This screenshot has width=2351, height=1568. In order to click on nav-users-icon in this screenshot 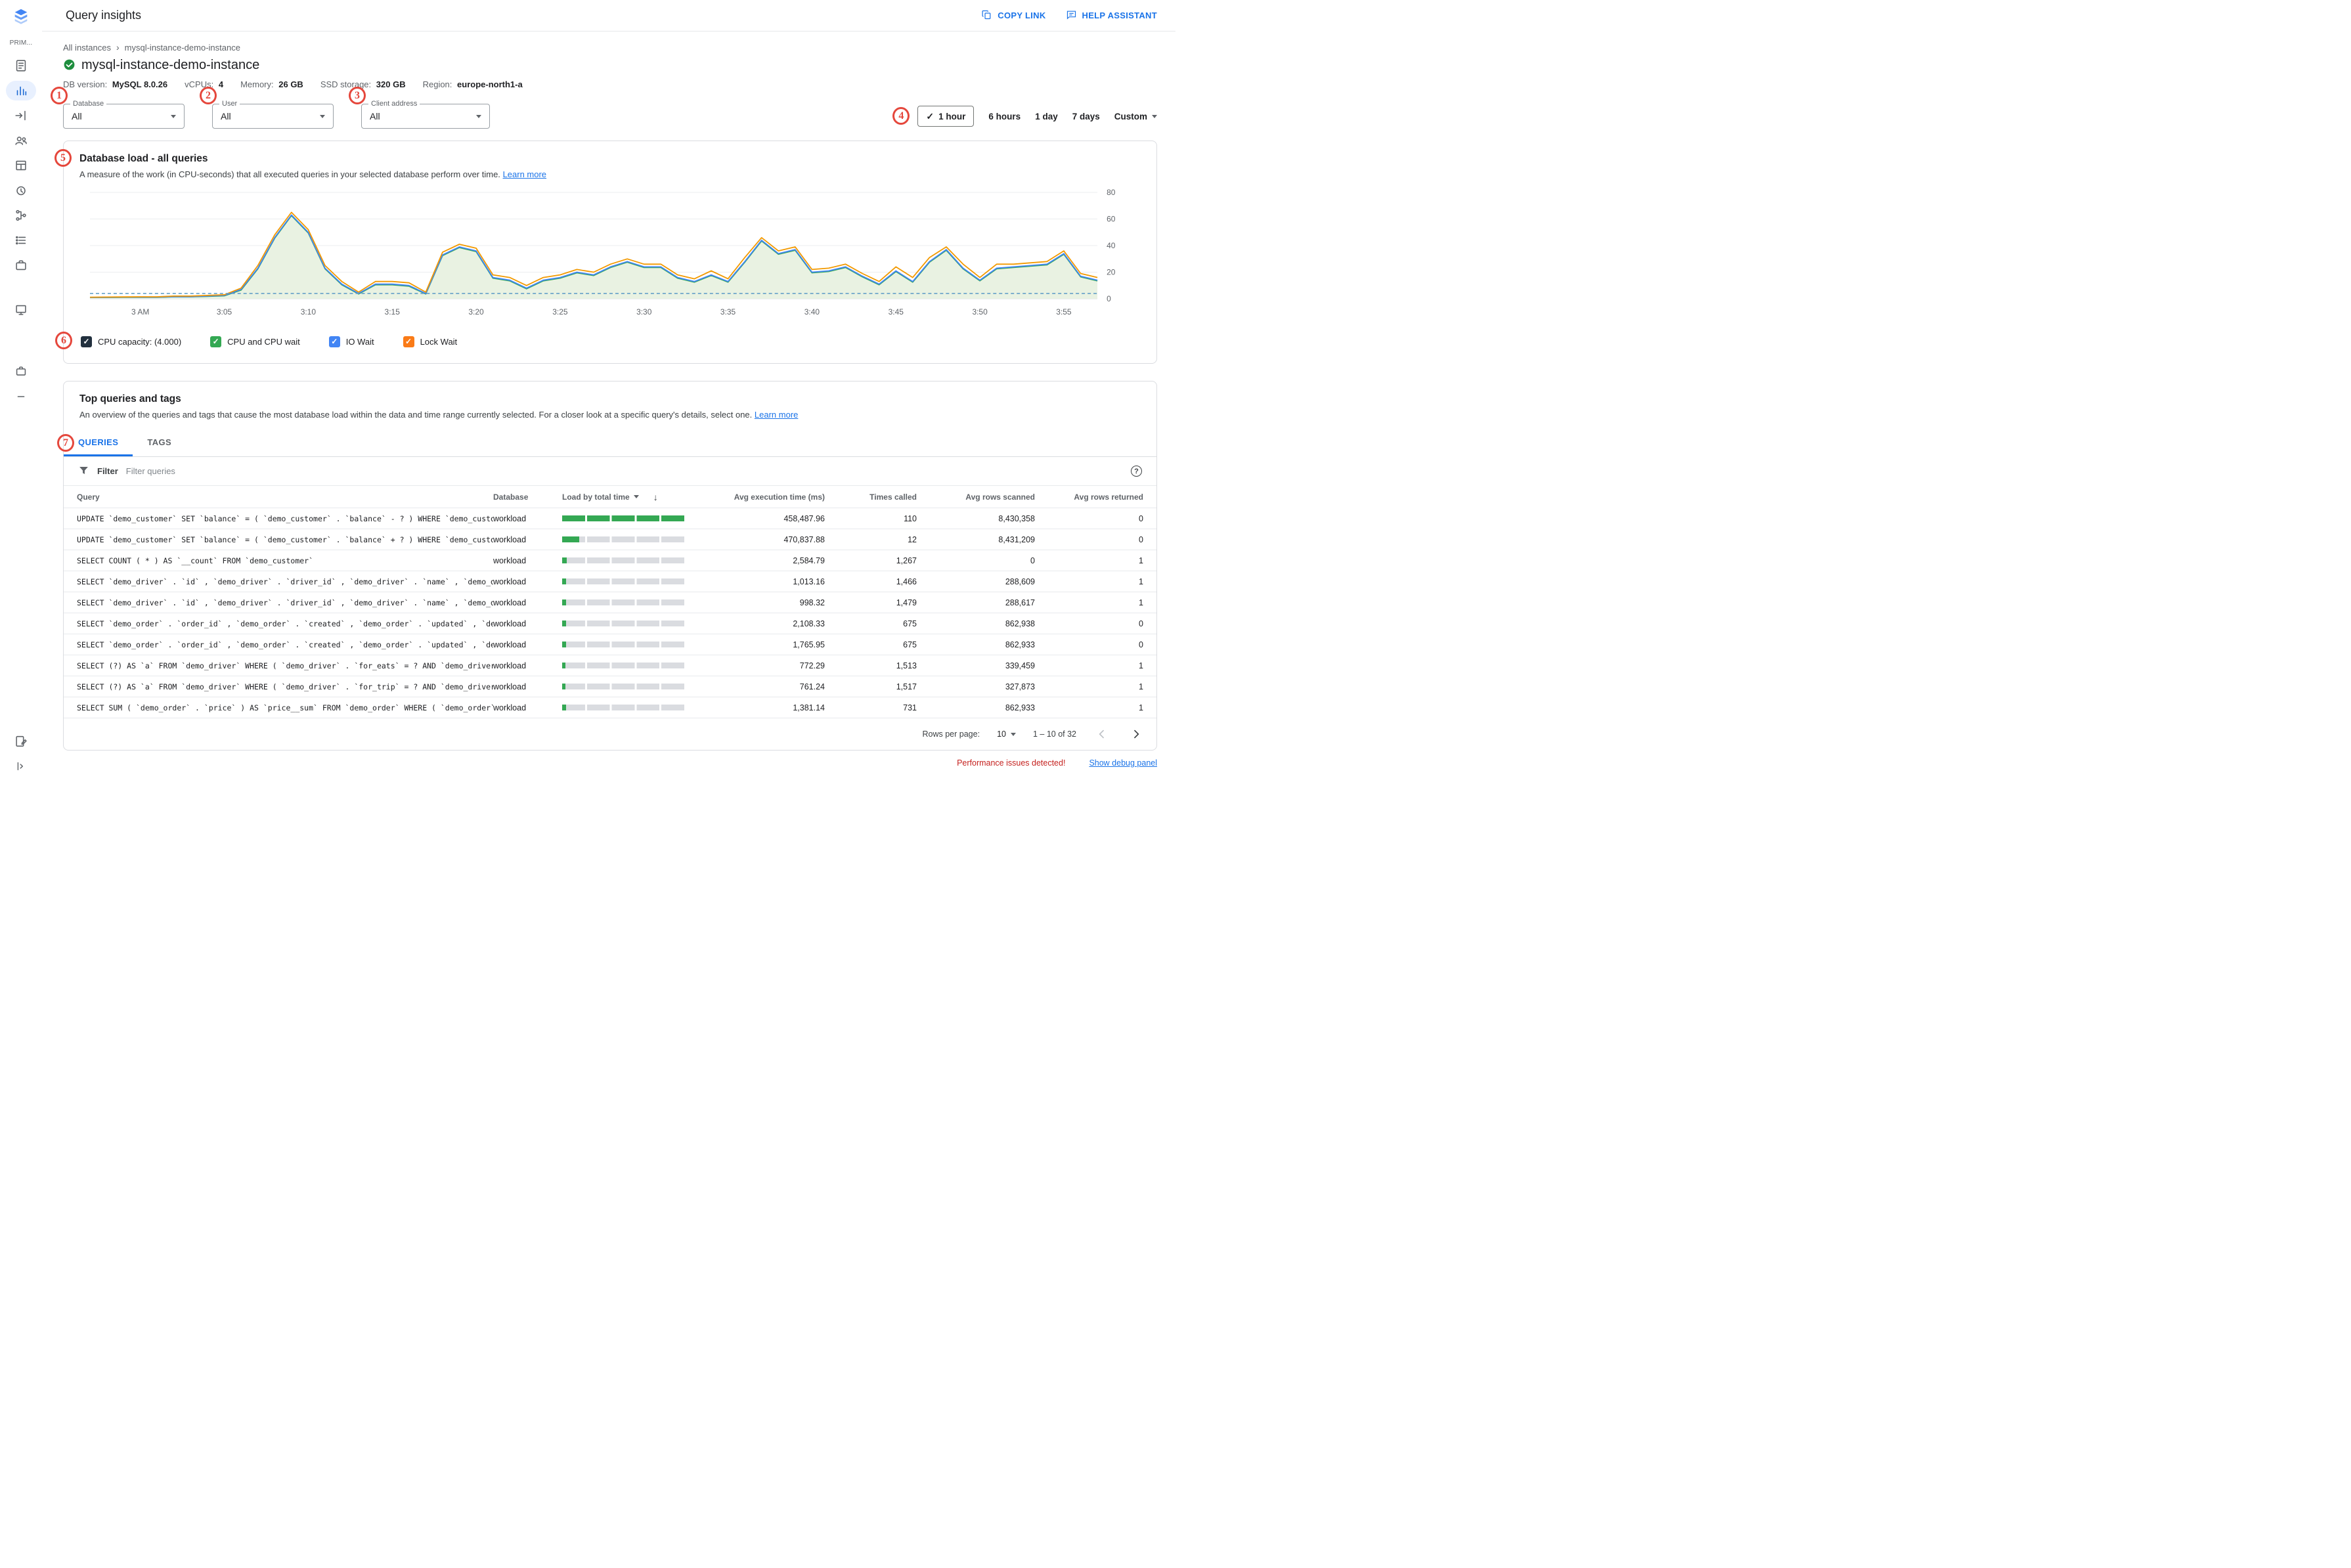, I will do `click(21, 141)`.